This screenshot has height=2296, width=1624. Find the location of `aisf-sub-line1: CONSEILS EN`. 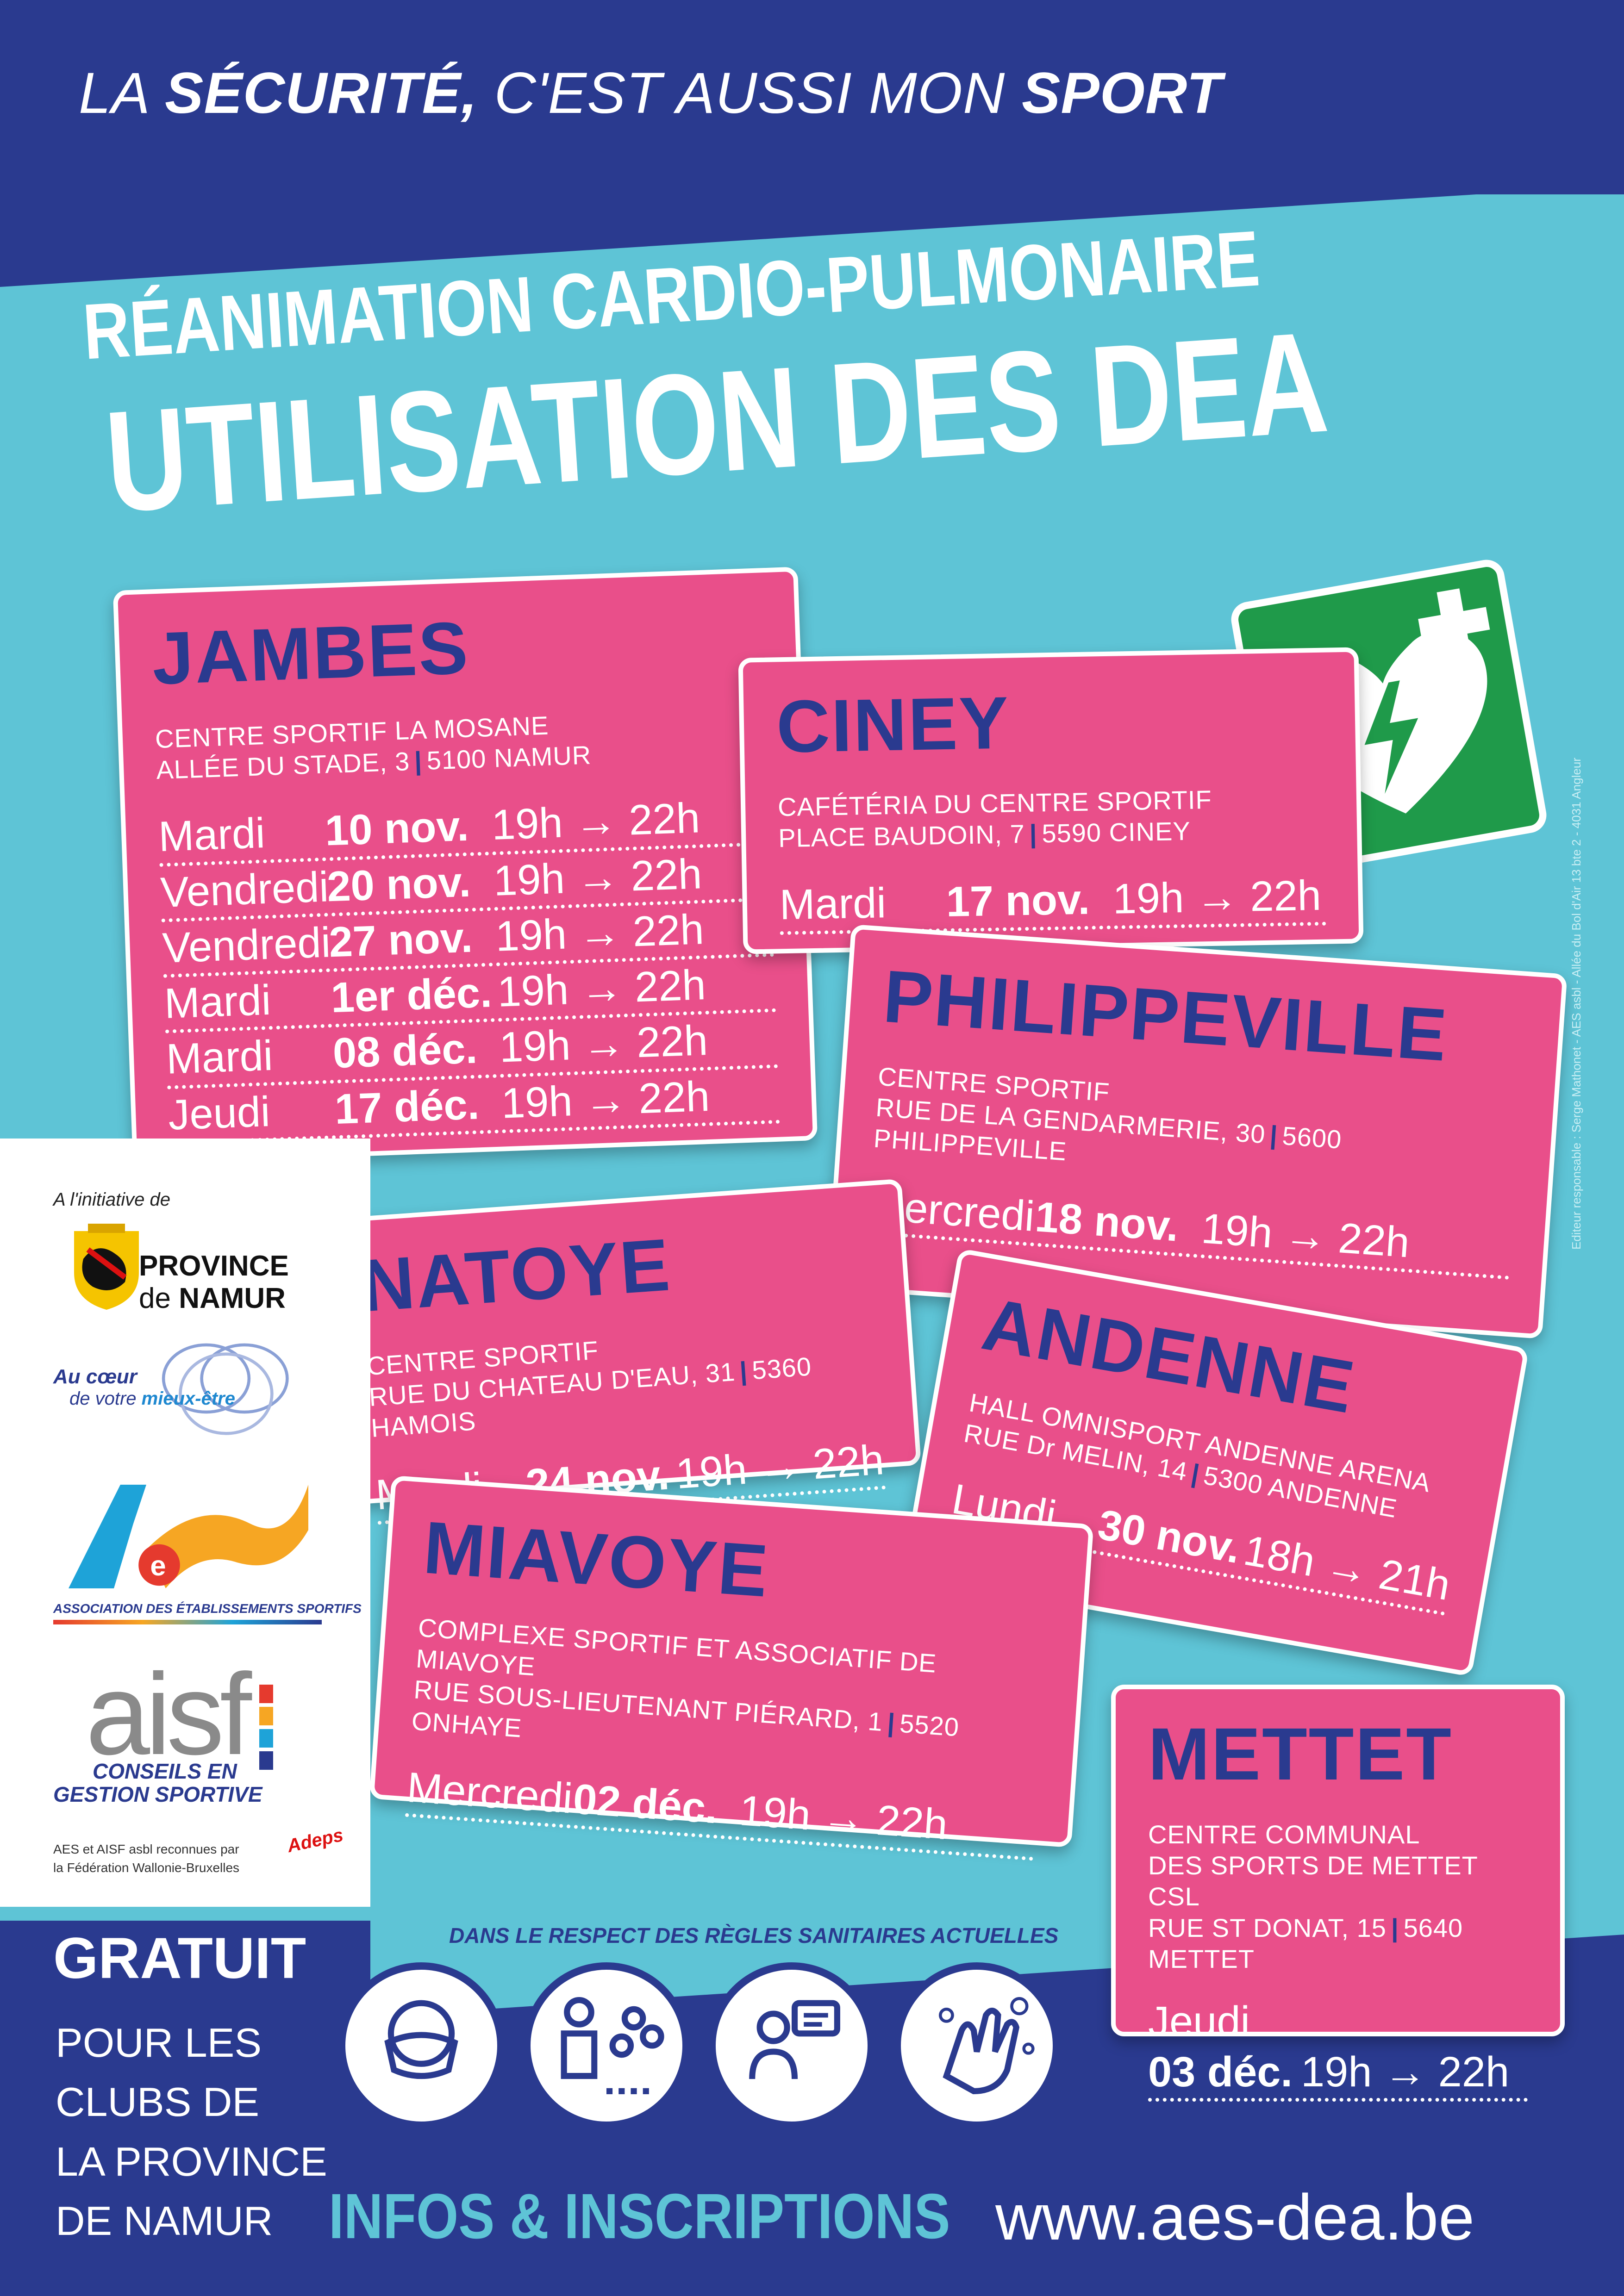

aisf-sub-line1: CONSEILS EN is located at coordinates (165, 1771).